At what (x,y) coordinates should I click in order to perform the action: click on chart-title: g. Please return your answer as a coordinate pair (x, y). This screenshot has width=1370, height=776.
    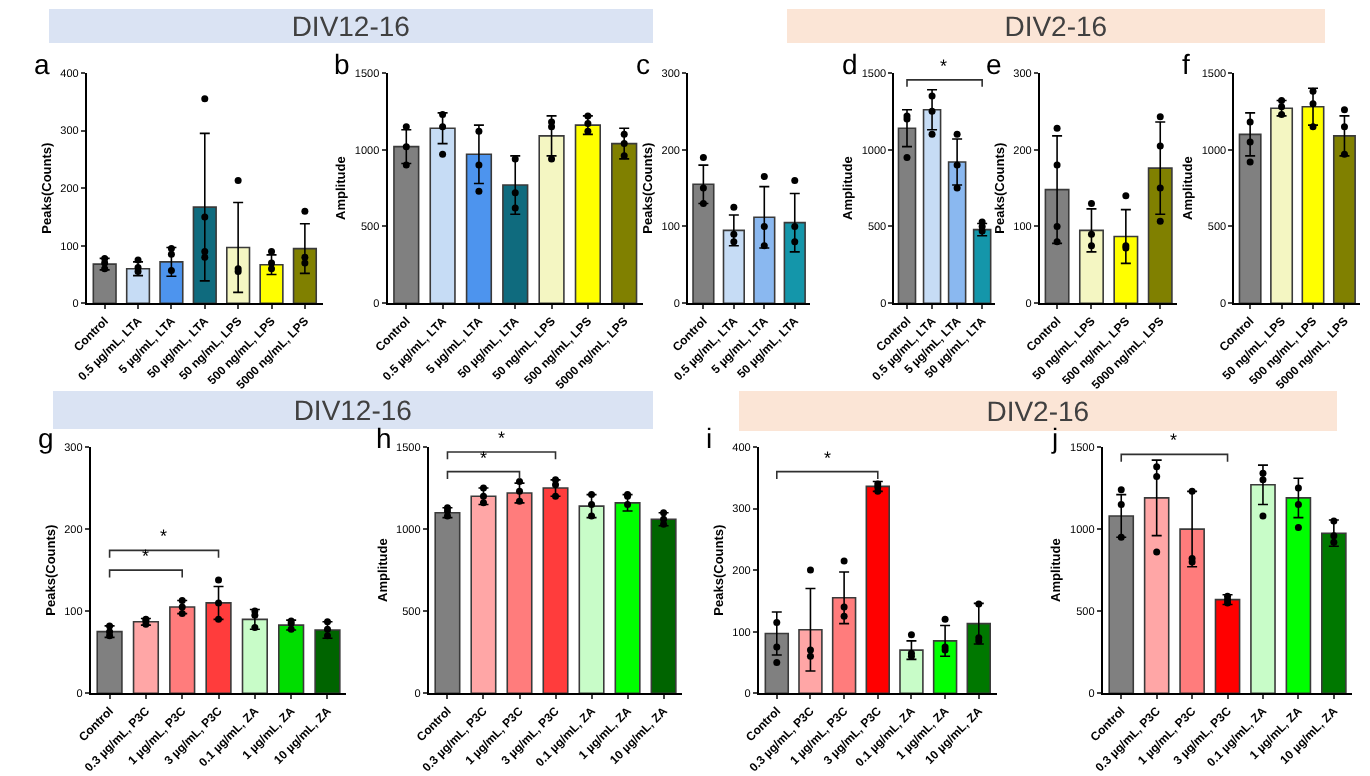
    Looking at the image, I should click on (46, 438).